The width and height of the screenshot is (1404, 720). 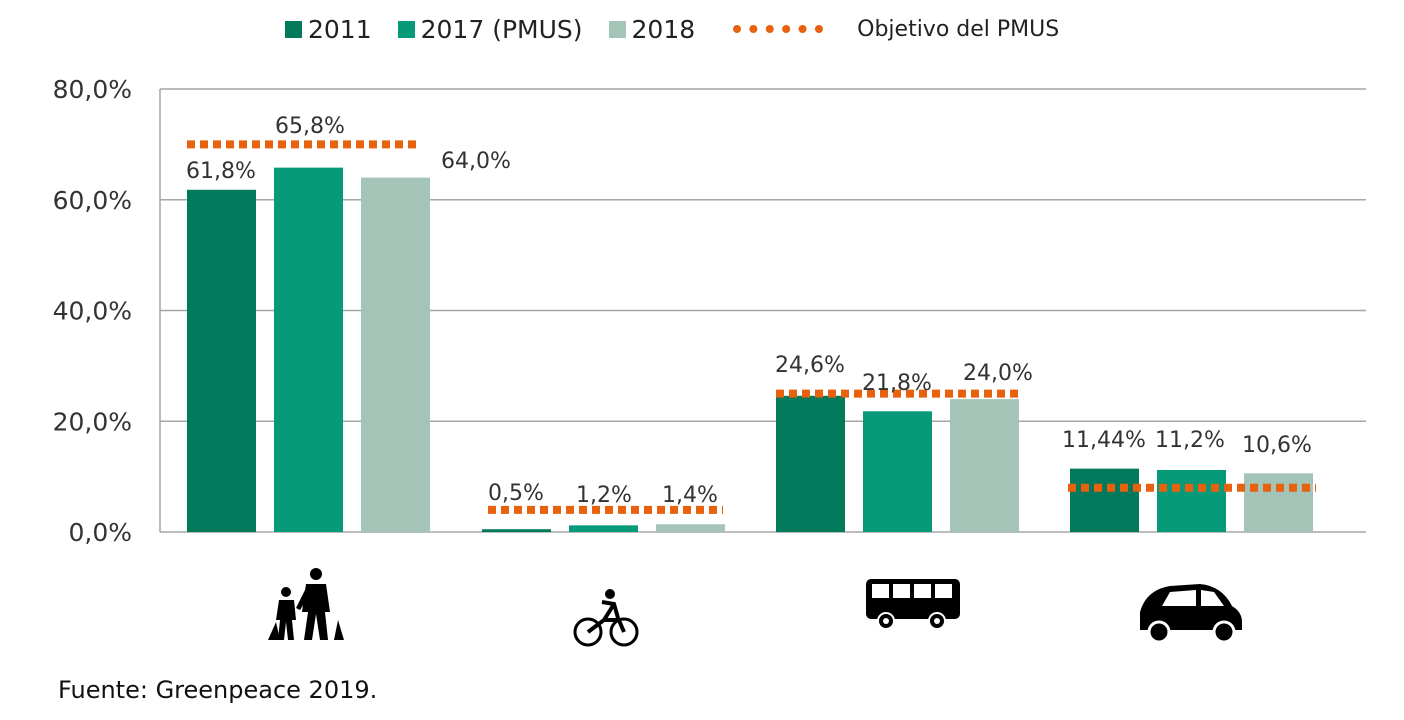 What do you see at coordinates (958, 29) in the screenshot?
I see `legend-label-target: Objetivo del PMUS` at bounding box center [958, 29].